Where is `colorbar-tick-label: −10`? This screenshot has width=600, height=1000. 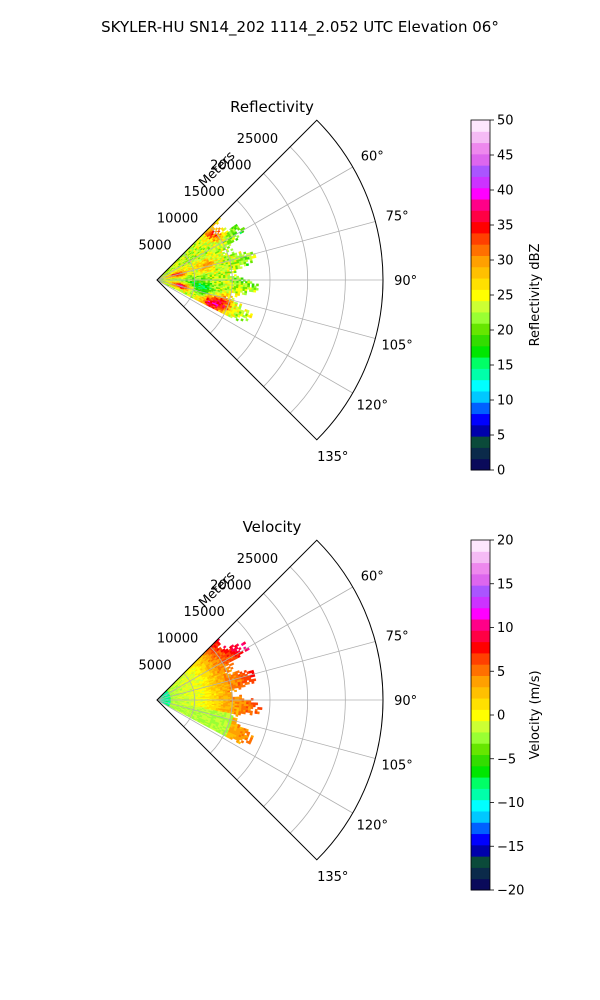
colorbar-tick-label: −10 is located at coordinates (510, 803).